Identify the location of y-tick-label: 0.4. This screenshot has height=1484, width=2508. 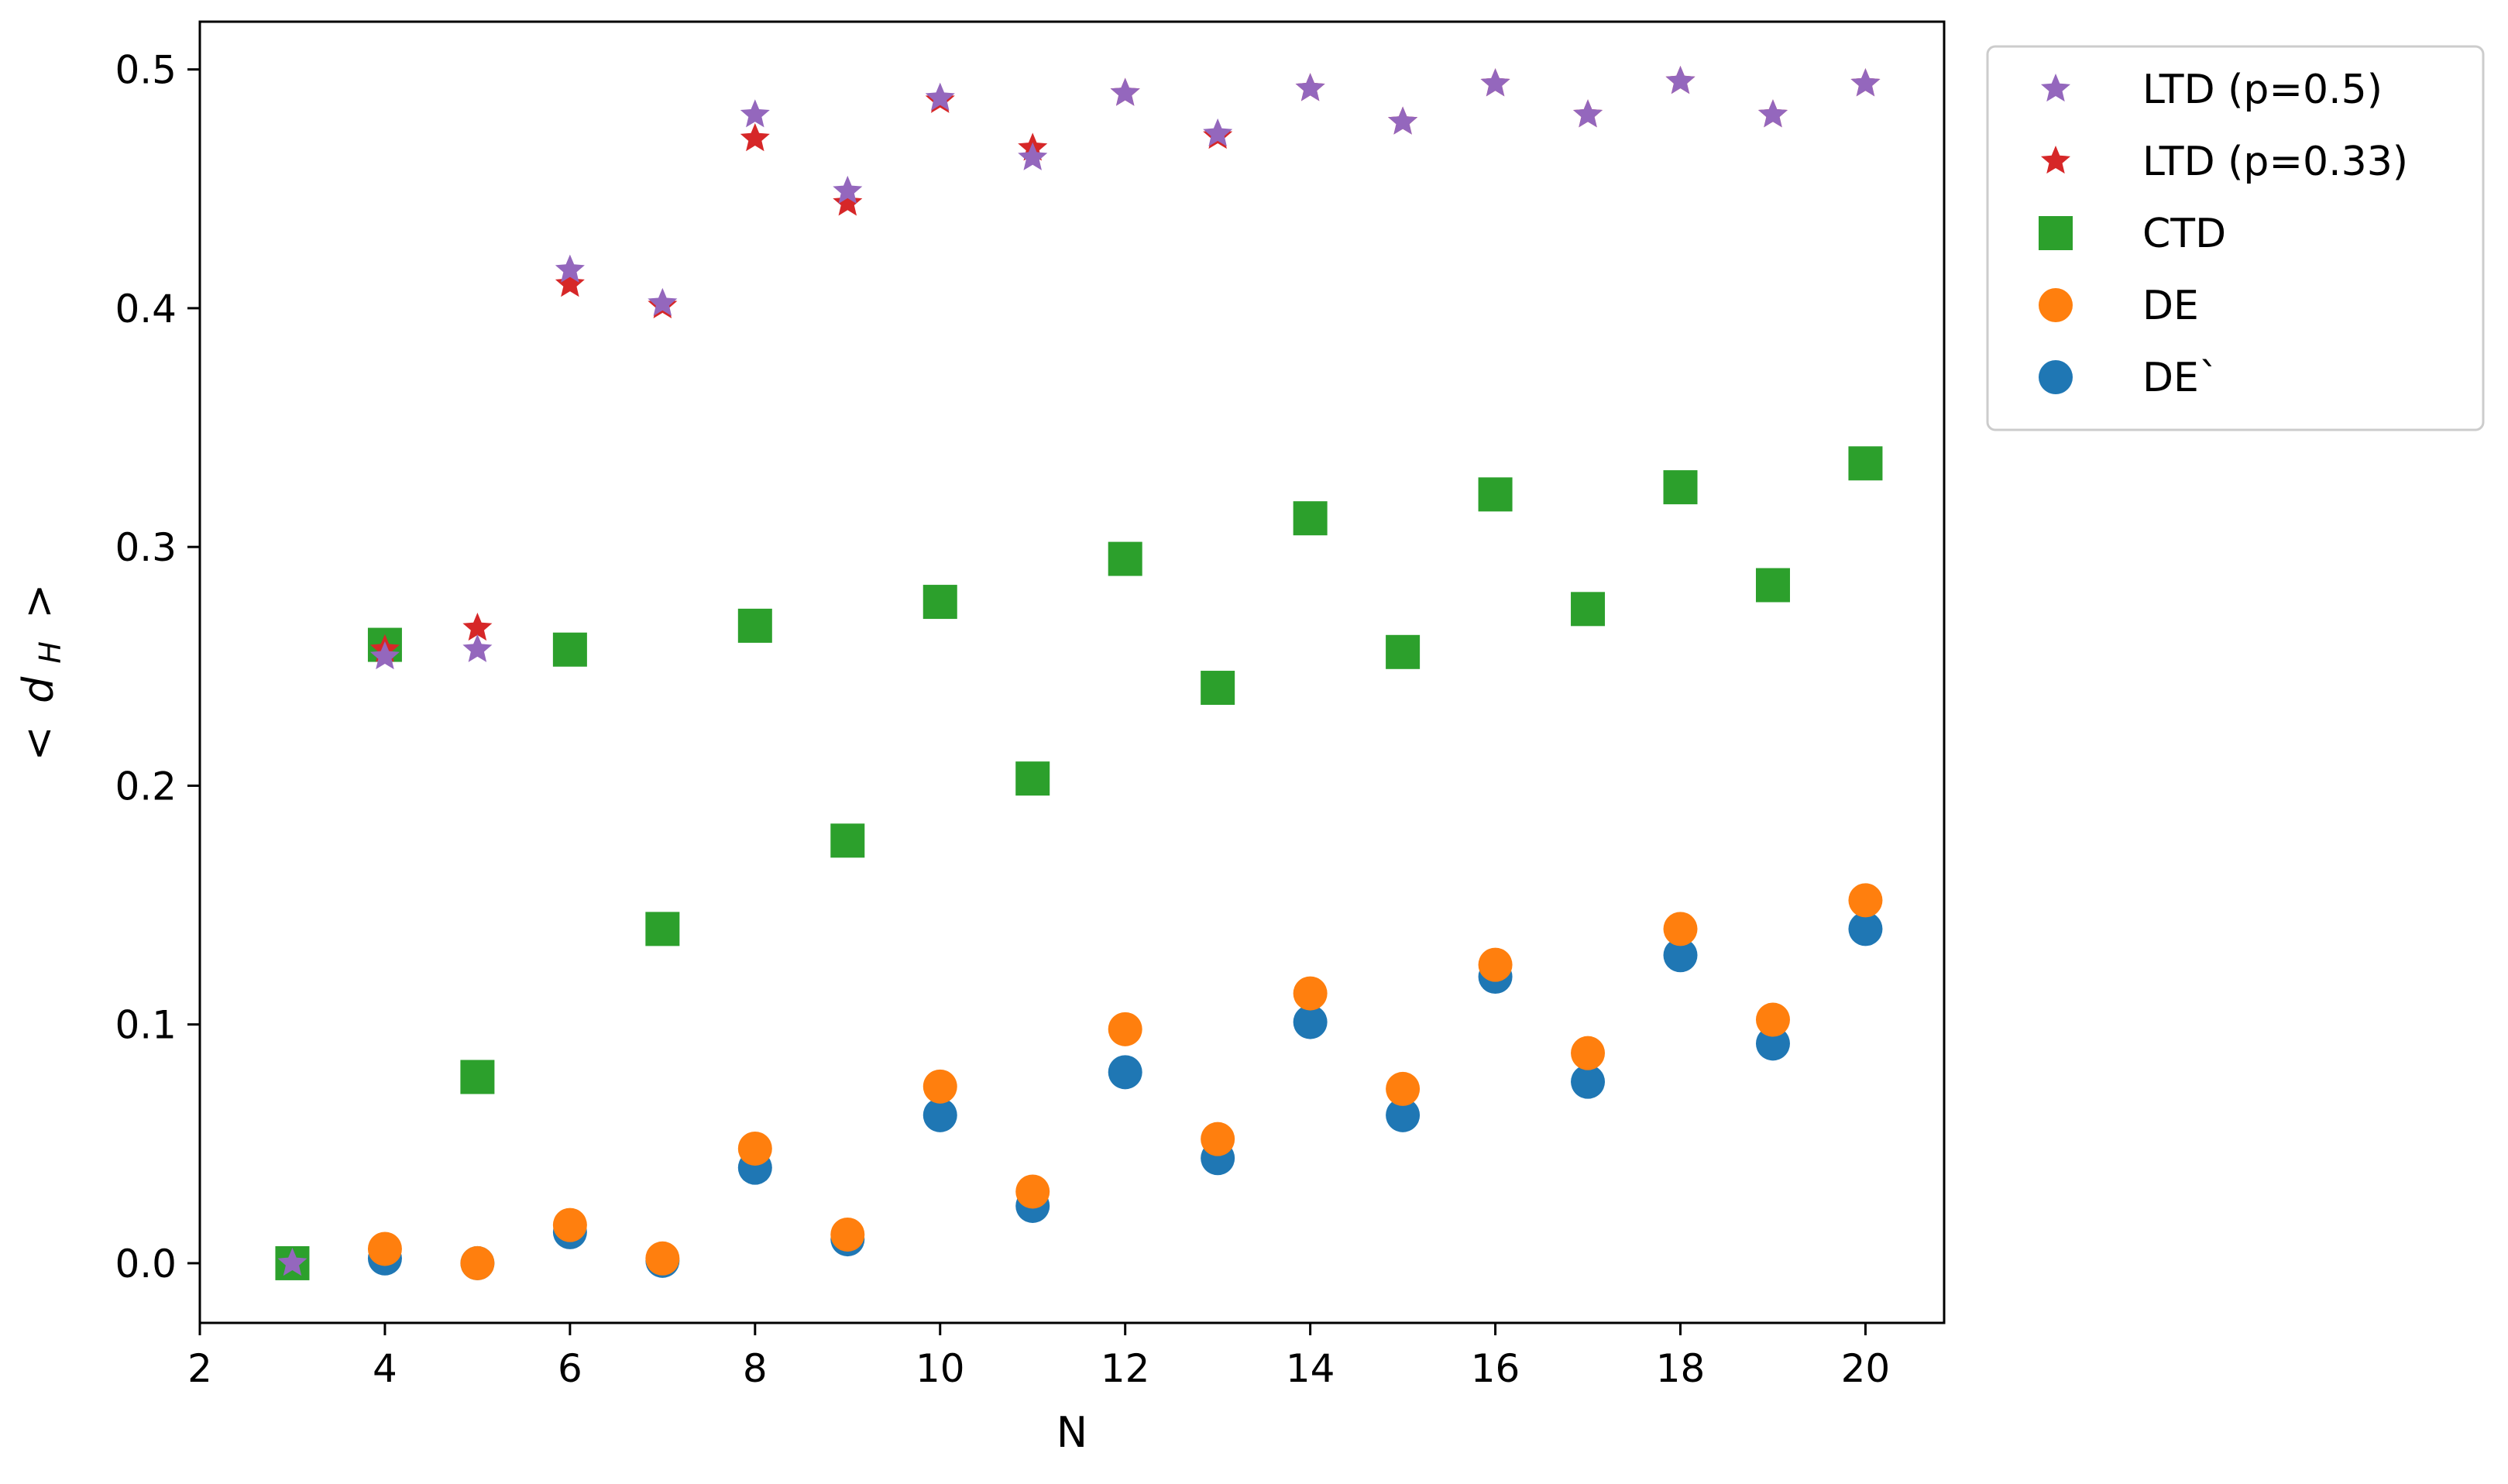
(146, 309).